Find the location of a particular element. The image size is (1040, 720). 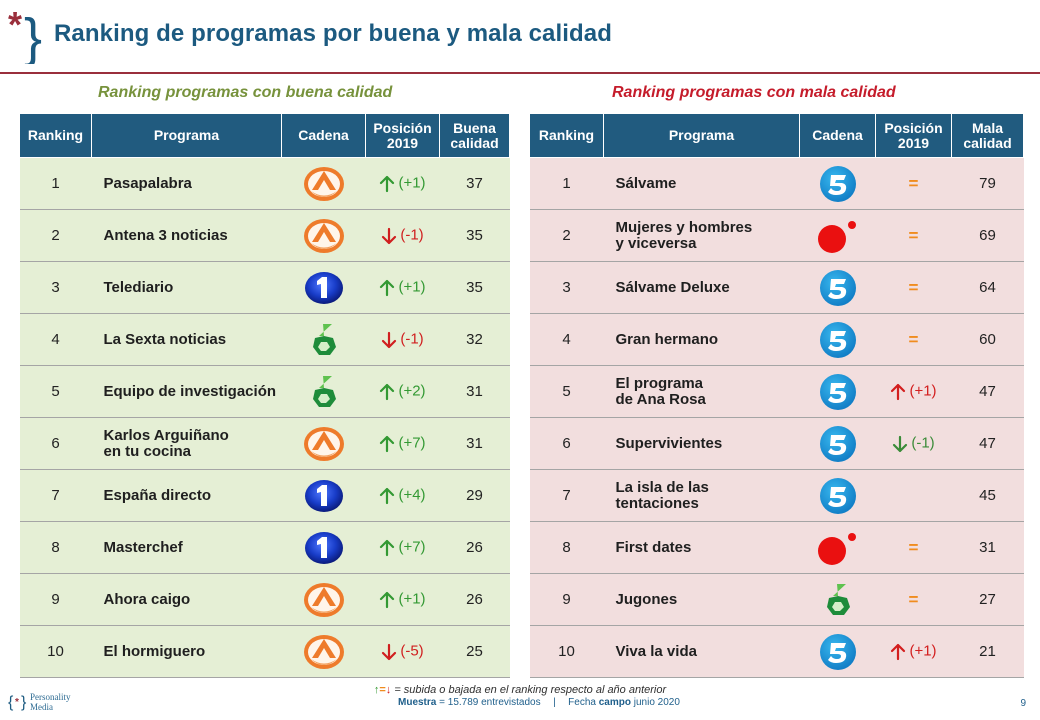

good-rank-column-header: Ranking is located at coordinates (55, 135).